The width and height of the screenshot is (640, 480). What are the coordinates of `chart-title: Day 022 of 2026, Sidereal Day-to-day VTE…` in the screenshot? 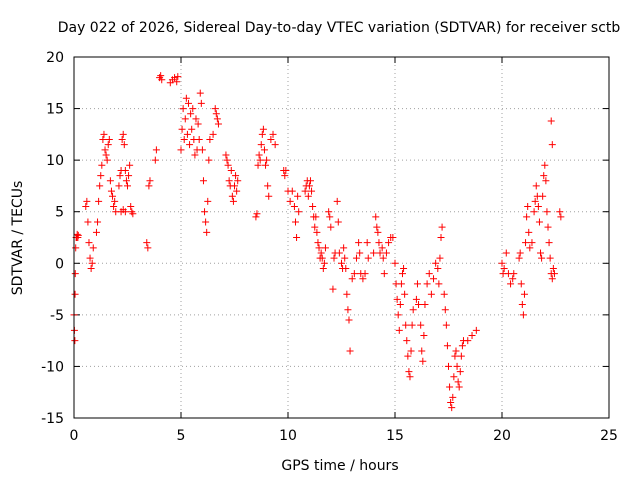 It's located at (339, 28).